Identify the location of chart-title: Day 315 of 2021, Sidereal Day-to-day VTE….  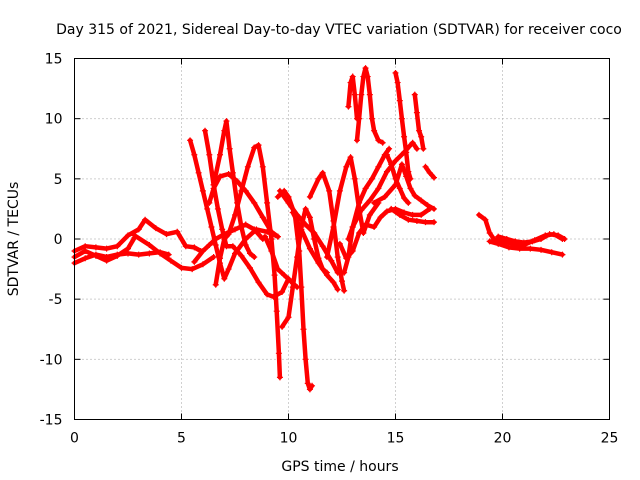
(339, 30).